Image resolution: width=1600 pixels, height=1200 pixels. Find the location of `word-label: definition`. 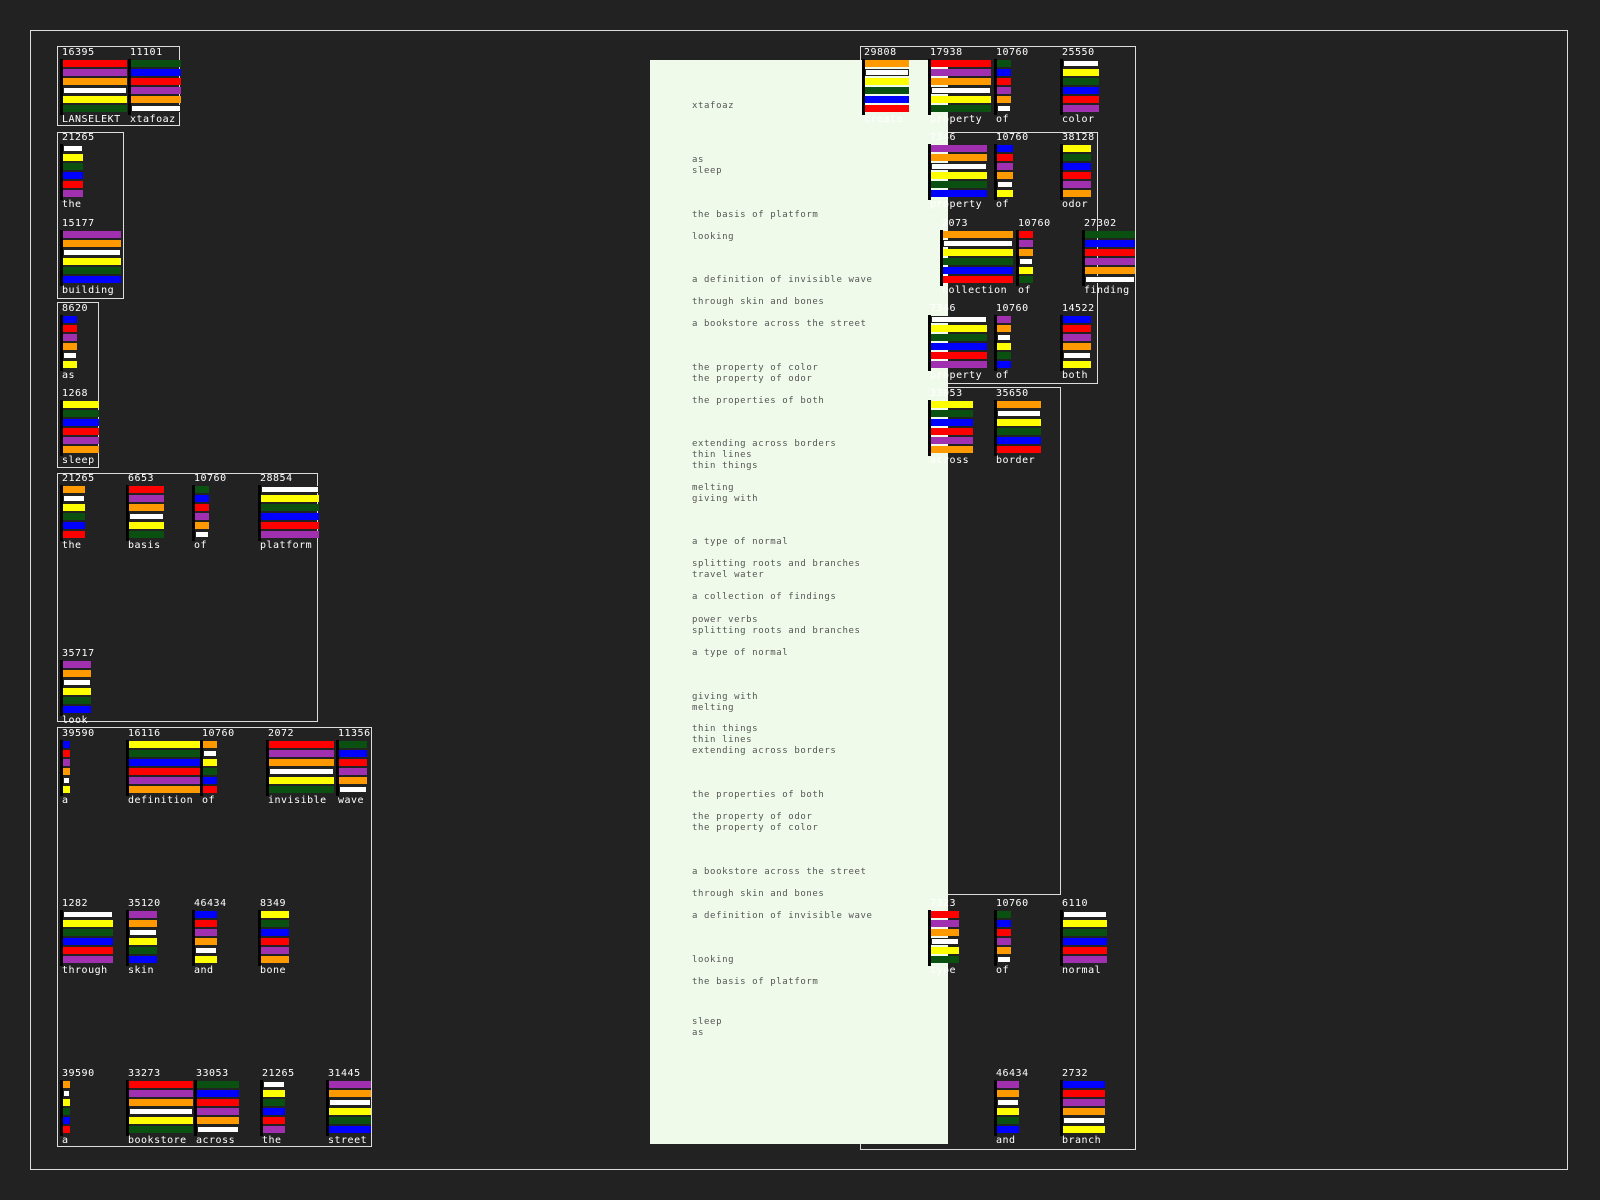

word-label: definition is located at coordinates (161, 800).